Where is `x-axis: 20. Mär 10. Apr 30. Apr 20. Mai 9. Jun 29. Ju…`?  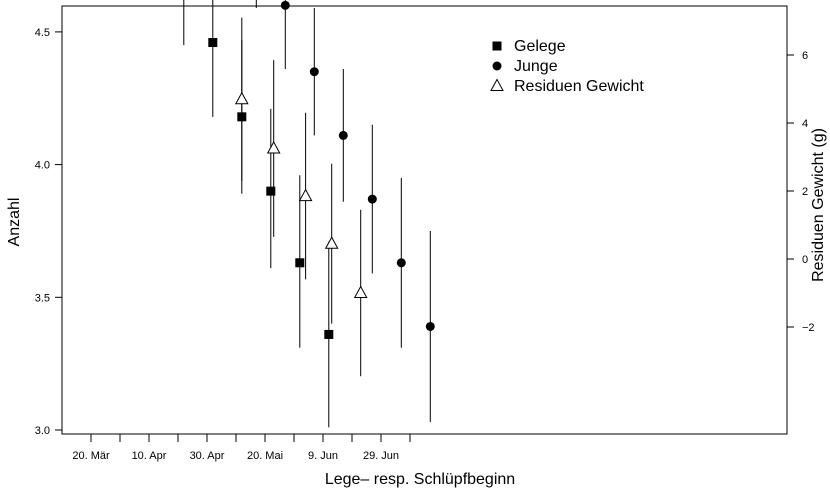
x-axis: 20. Mär 10. Apr 30. Apr 20. Mai 9. Jun 29. Ju… is located at coordinates (241, 448).